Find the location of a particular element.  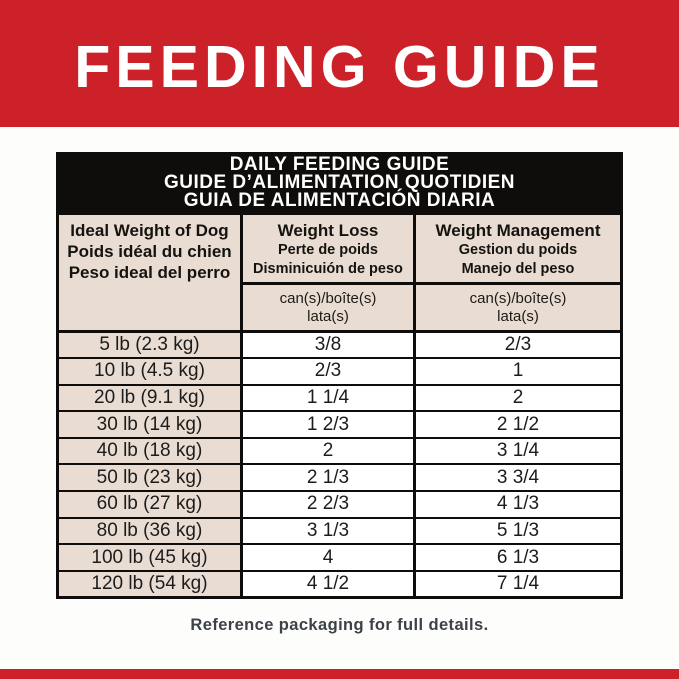

weight-cell: 40 lb (18 kg) is located at coordinates (149, 451).